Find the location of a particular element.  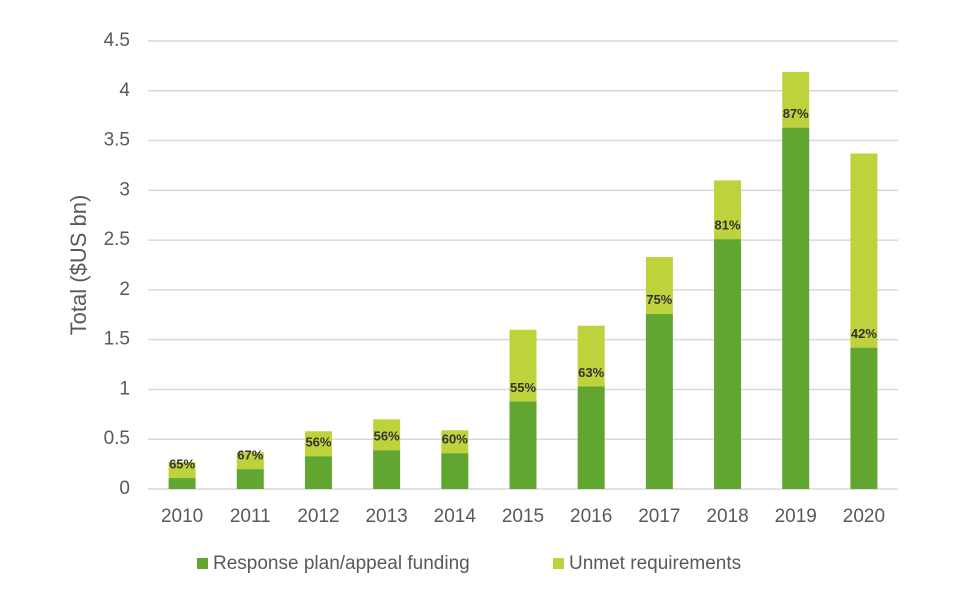

y-tick-label: 1 is located at coordinates (124, 388).